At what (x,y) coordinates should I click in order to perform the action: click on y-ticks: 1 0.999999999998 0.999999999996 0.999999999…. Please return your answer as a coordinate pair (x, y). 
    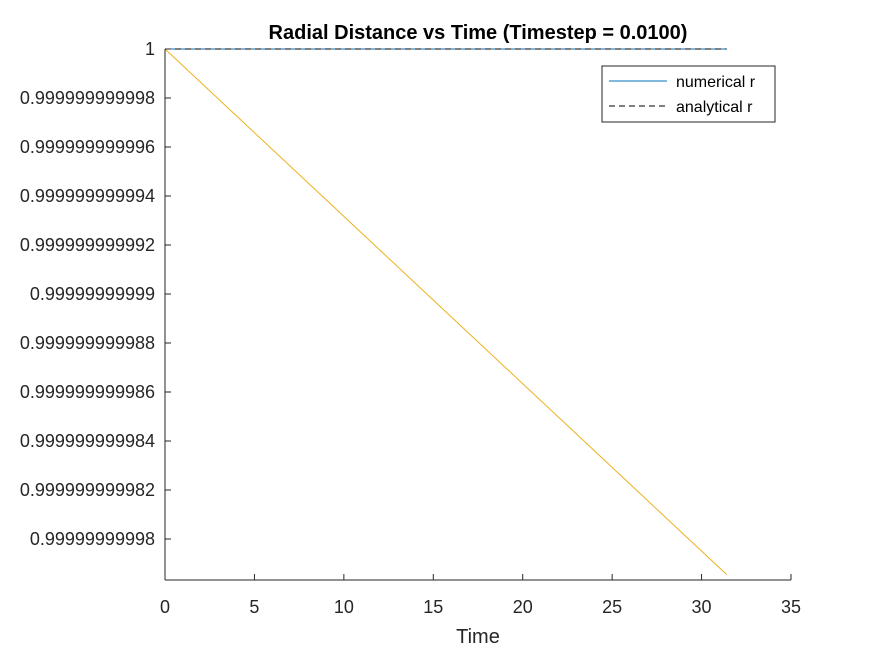
    Looking at the image, I should click on (95, 294).